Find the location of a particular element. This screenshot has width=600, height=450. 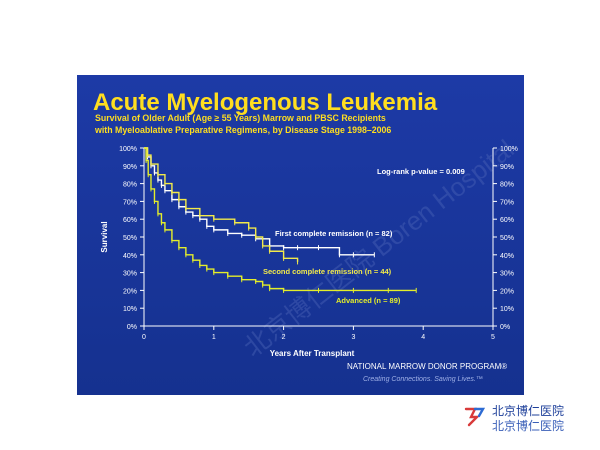

y-tick-label-left: 20% is located at coordinates (130, 291).